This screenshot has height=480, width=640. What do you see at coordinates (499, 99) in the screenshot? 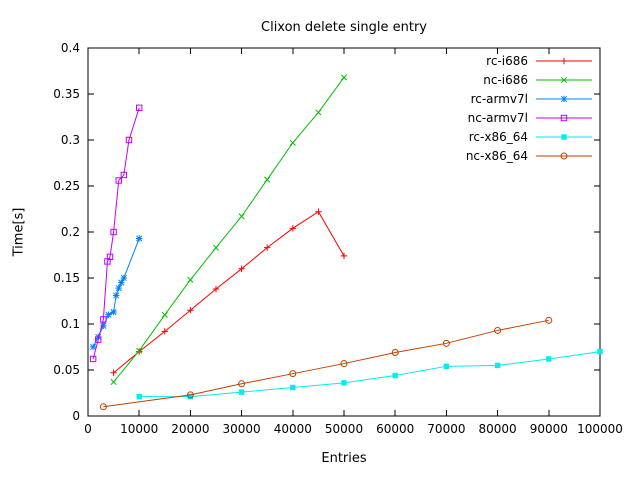
I see `legend-label: rc-armv7l` at bounding box center [499, 99].